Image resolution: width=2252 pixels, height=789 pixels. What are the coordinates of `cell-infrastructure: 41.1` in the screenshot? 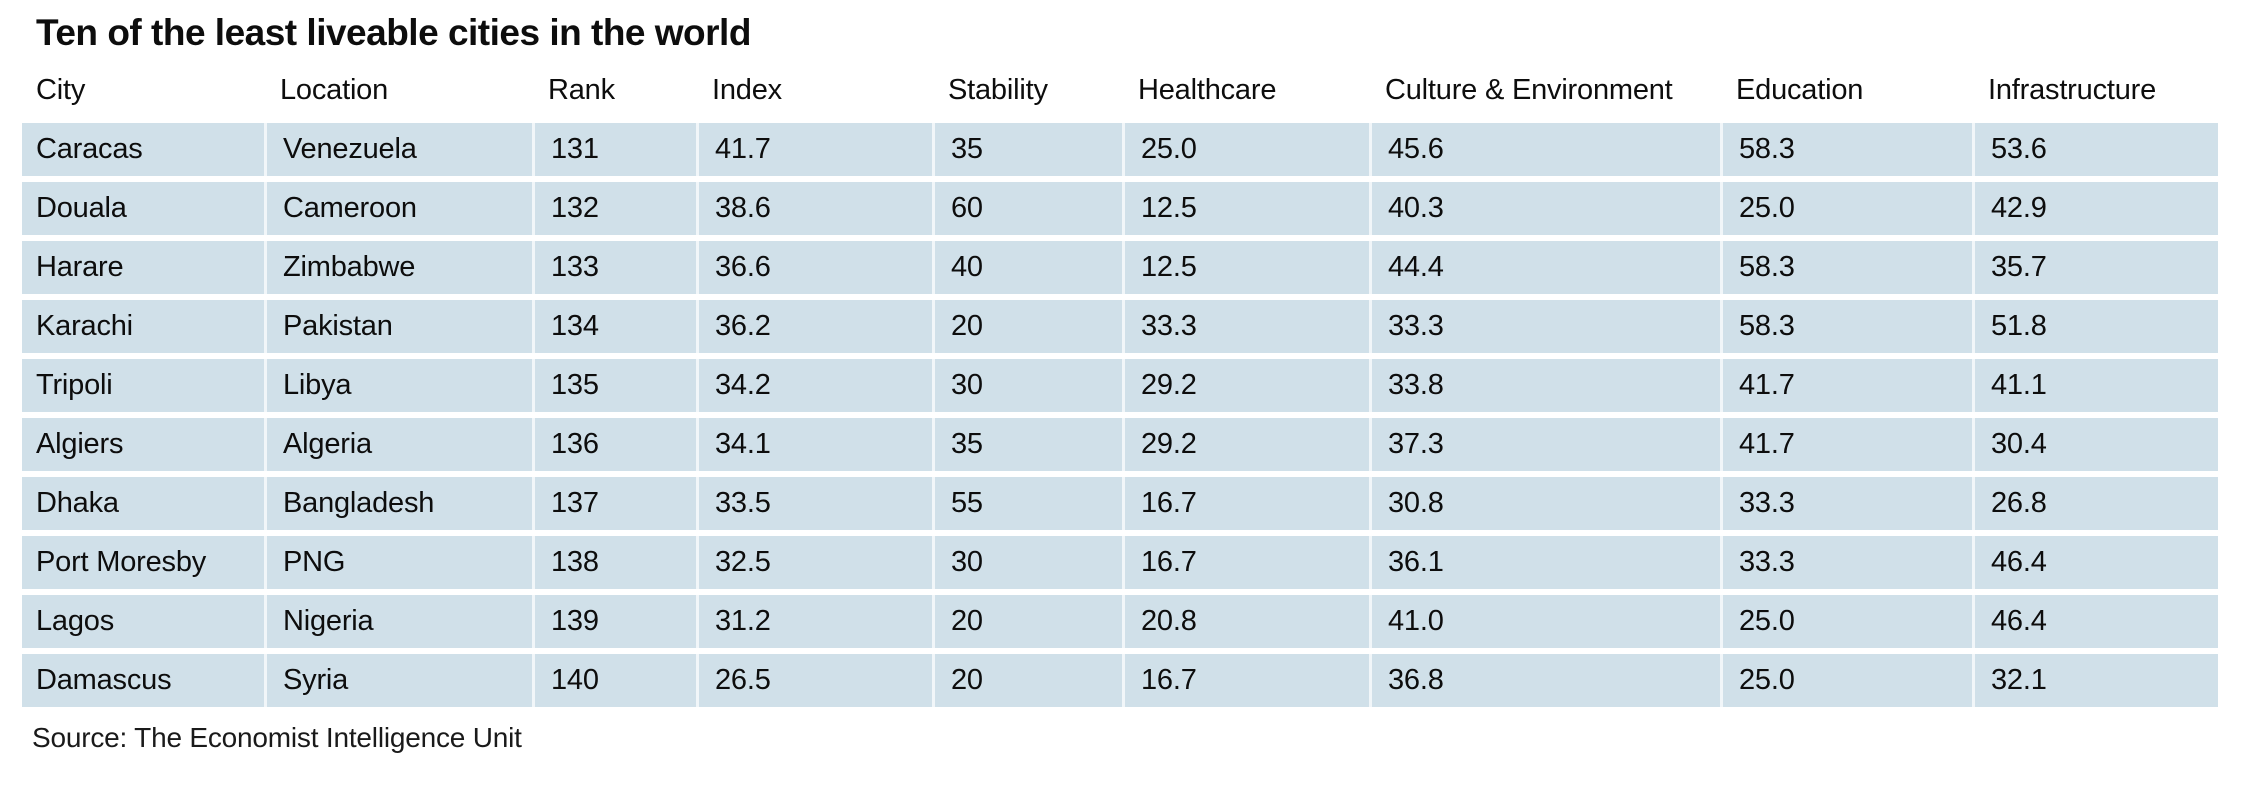 It's located at (2095, 385).